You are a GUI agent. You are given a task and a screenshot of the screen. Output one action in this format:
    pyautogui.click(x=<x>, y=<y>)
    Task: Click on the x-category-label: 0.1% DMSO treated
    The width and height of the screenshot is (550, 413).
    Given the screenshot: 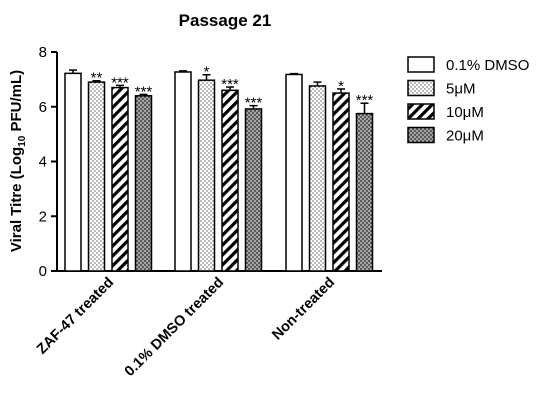 What is the action you would take?
    pyautogui.click(x=174, y=327)
    